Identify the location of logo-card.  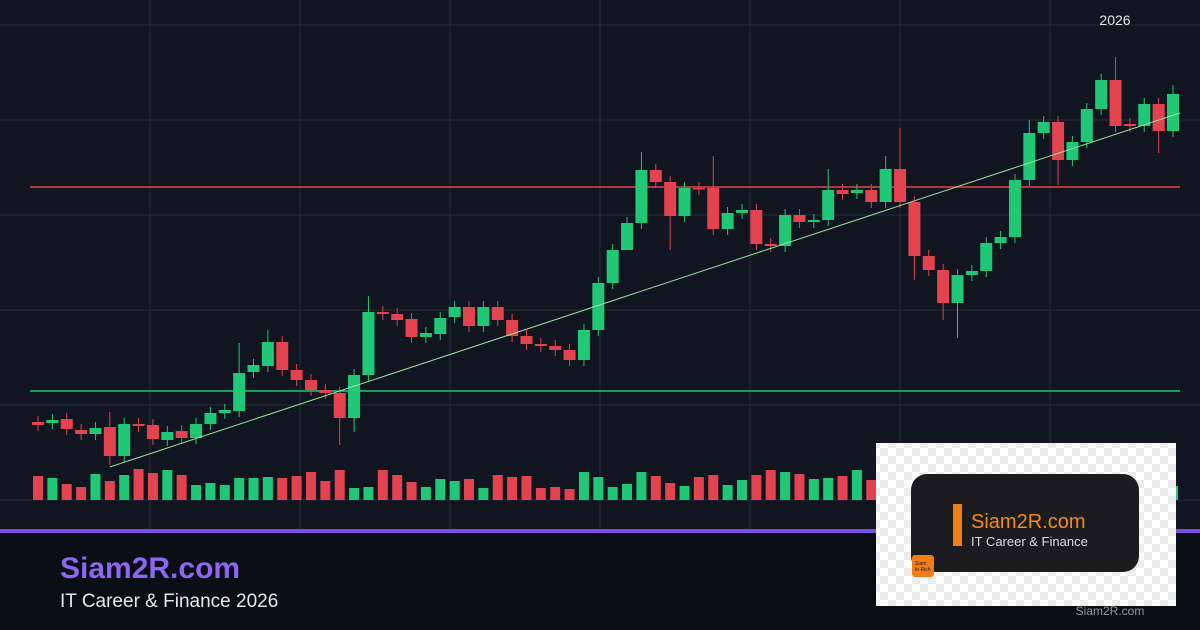
(1025, 523).